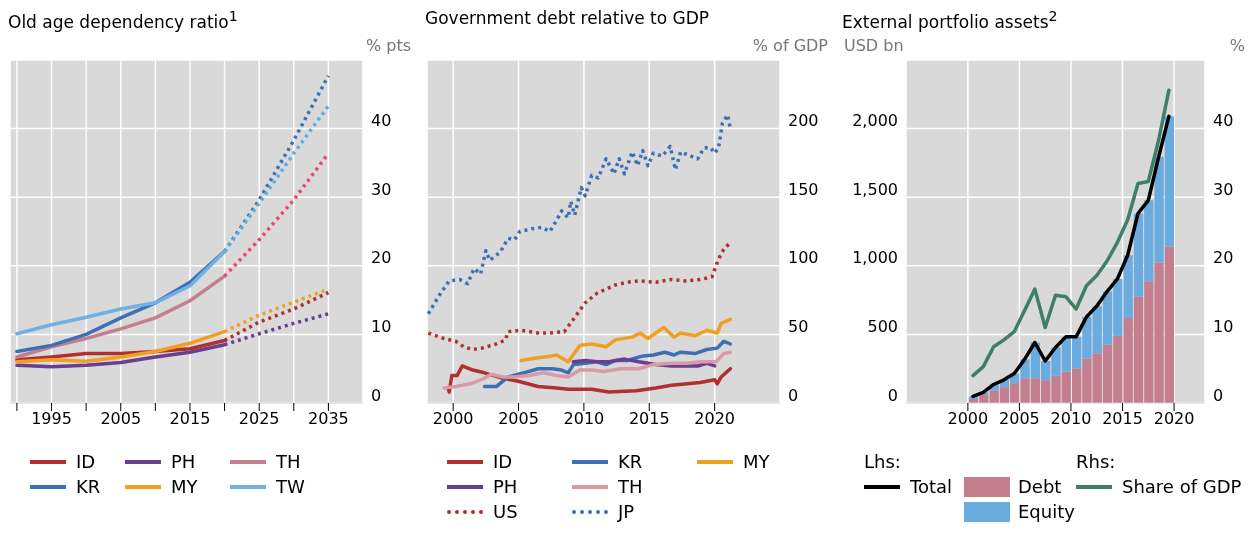  What do you see at coordinates (1040, 486) in the screenshot?
I see `legend-label: Debt` at bounding box center [1040, 486].